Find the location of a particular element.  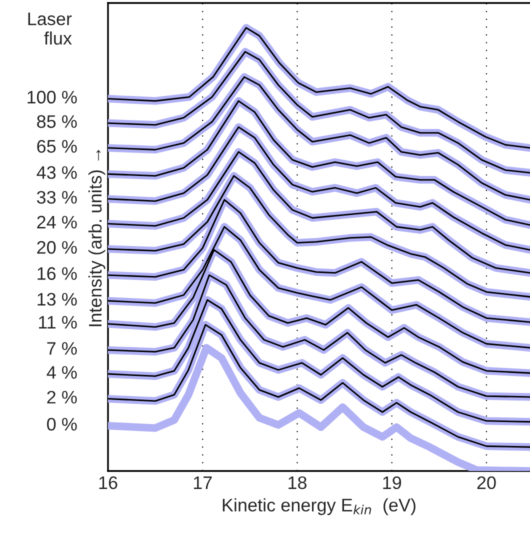

y-axis-title: Intensity (arb. units) → is located at coordinates (97, 238).